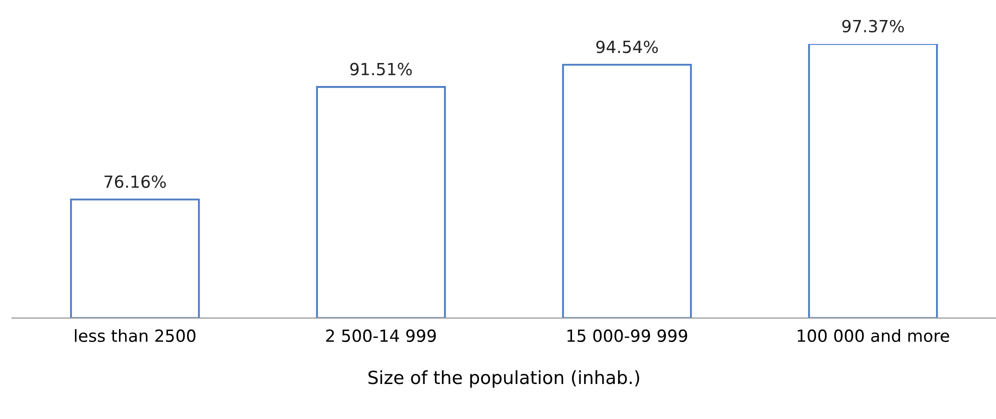 The height and width of the screenshot is (419, 996). What do you see at coordinates (135, 335) in the screenshot?
I see `x-tick-label: less than 2500` at bounding box center [135, 335].